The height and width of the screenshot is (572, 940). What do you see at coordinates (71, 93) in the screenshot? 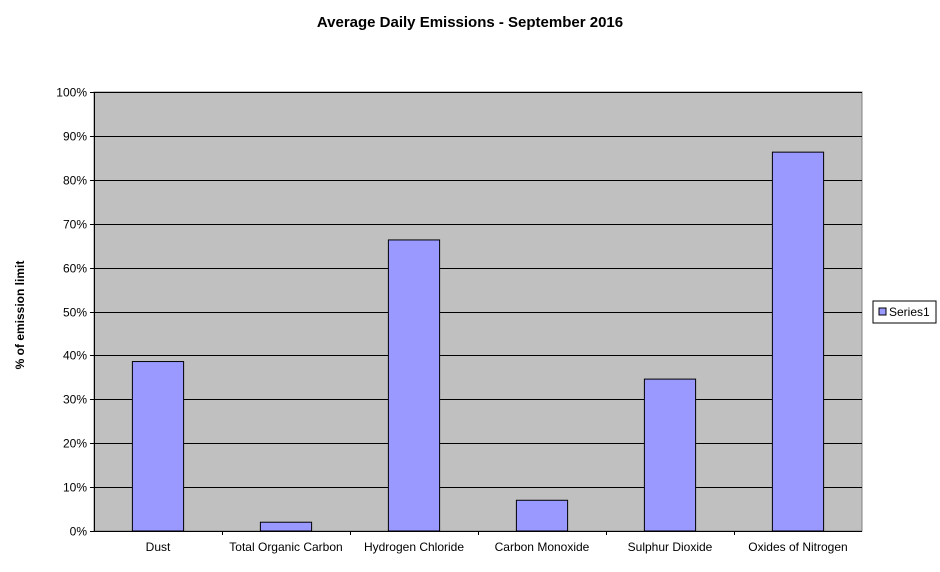
I see `y-tick-label: 100%` at bounding box center [71, 93].